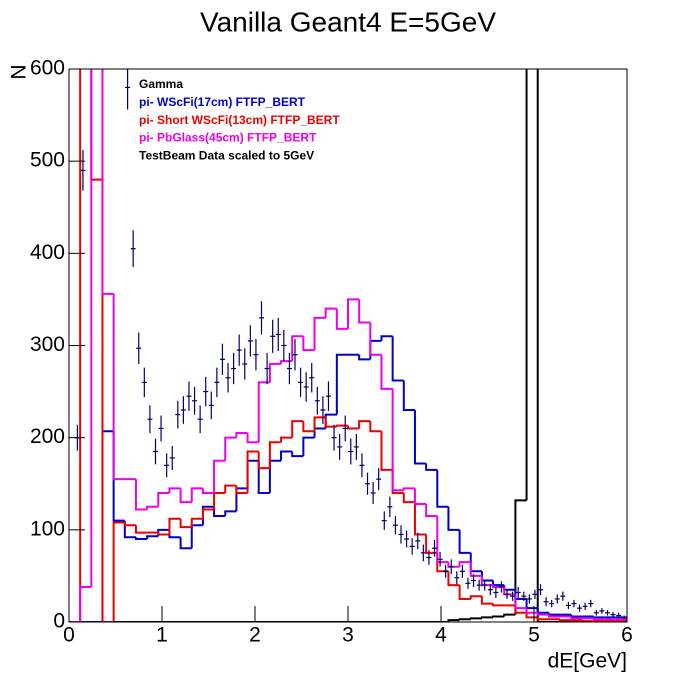 The width and height of the screenshot is (696, 697). What do you see at coordinates (228, 138) in the screenshot?
I see `legend-entry: pi- PbGlass(45cm) FTFP_BERT` at bounding box center [228, 138].